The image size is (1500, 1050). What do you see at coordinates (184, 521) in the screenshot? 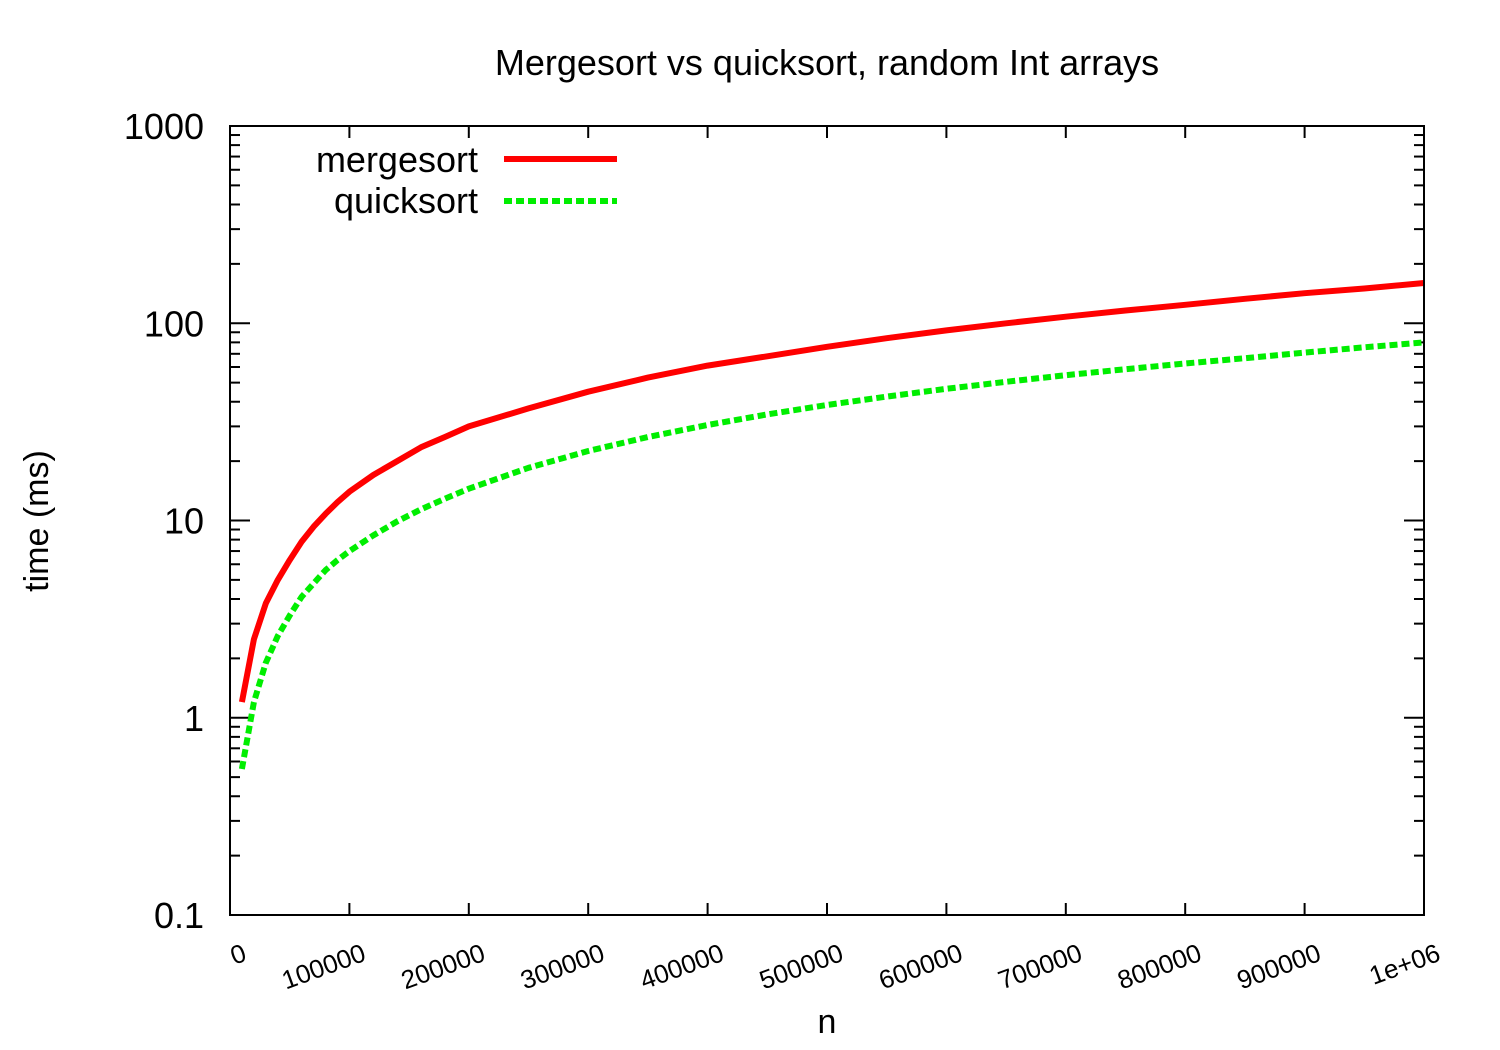
I see `y-tick-label: 10` at bounding box center [184, 521].